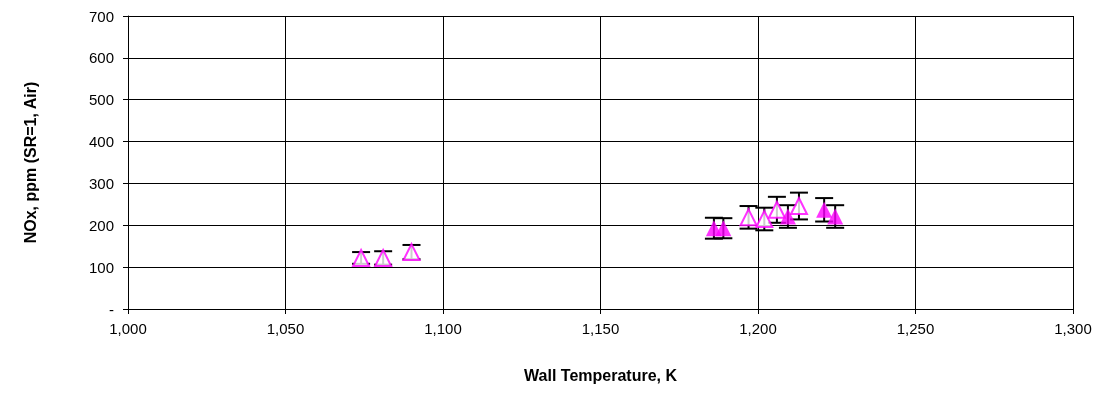 This screenshot has height=415, width=1108. Describe the element at coordinates (758, 328) in the screenshot. I see `x-tick-label: 1,200` at that location.